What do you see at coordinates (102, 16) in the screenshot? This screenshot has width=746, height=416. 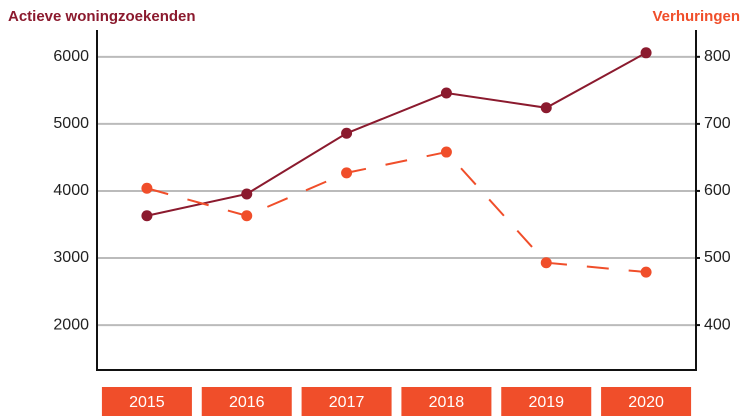 I see `y-axis-title: Actieve woningzoekenden` at bounding box center [102, 16].